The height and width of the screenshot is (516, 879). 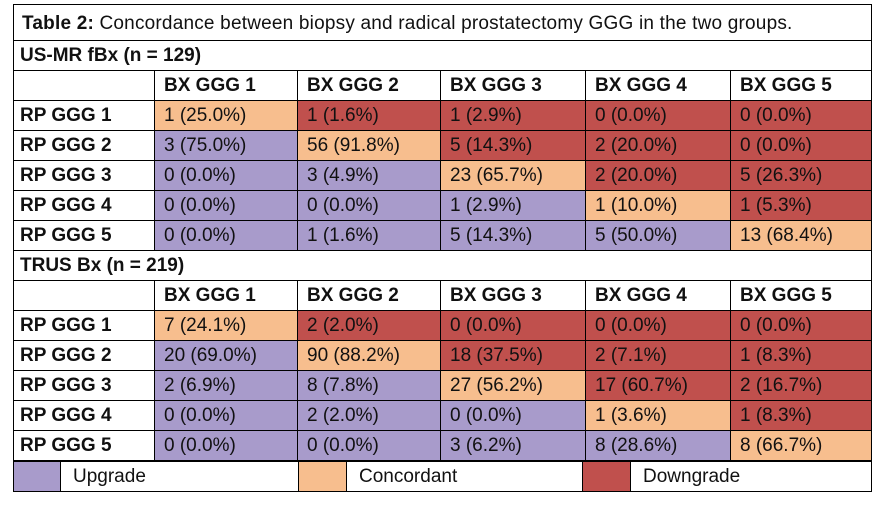 What do you see at coordinates (658, 235) in the screenshot?
I see `table-cell-upgrade: 5 (50.0%)` at bounding box center [658, 235].